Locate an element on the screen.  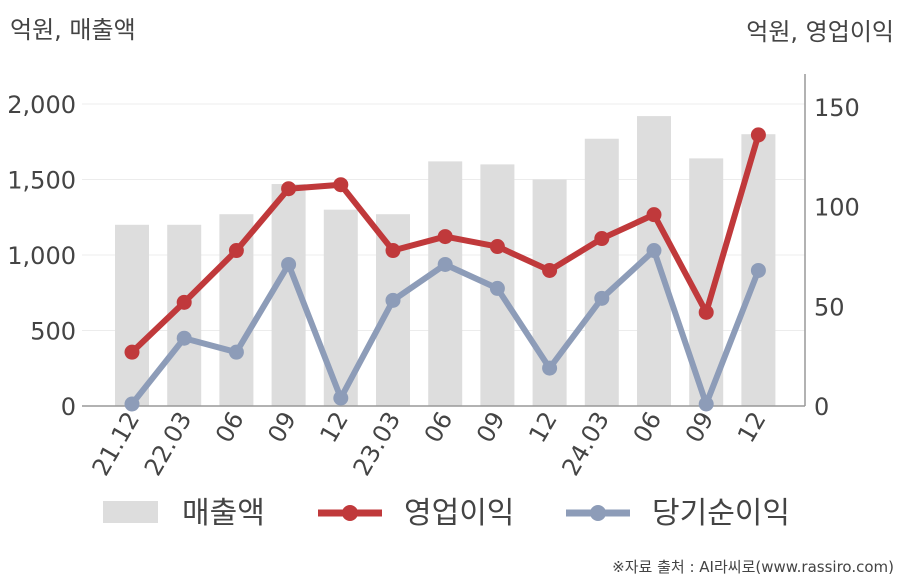
left-tick-label-4: 2,000 is located at coordinates (41, 105).